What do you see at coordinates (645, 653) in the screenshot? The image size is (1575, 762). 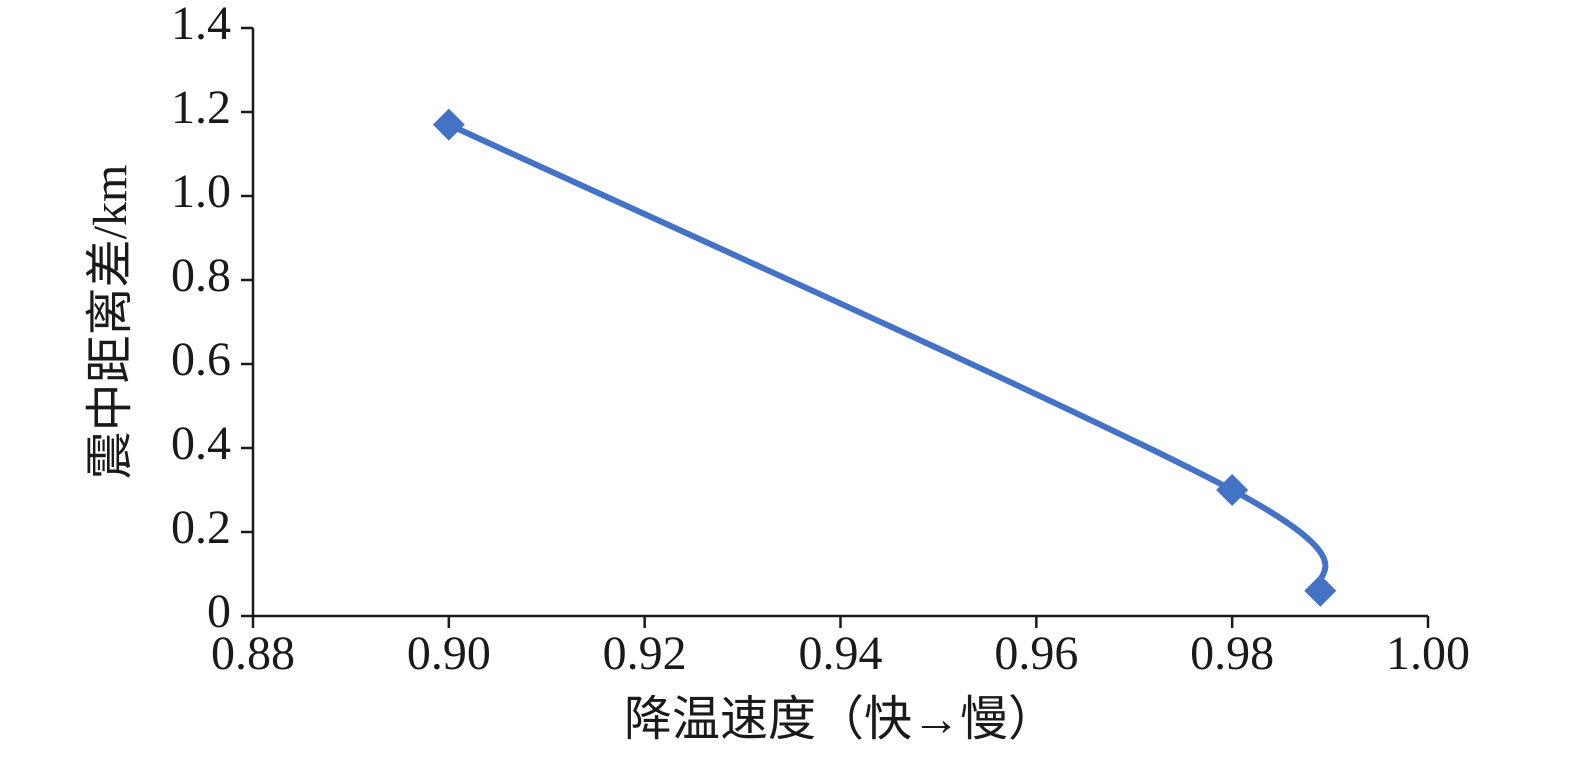 I see `x-tick-label: 0.92` at bounding box center [645, 653].